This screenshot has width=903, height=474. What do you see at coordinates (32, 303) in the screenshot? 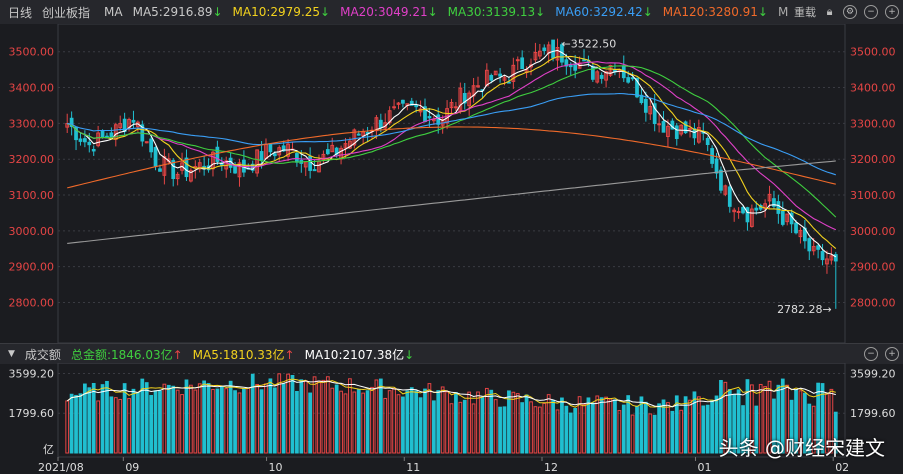
I see `y-tick-label-left: 2800.00` at bounding box center [32, 303].